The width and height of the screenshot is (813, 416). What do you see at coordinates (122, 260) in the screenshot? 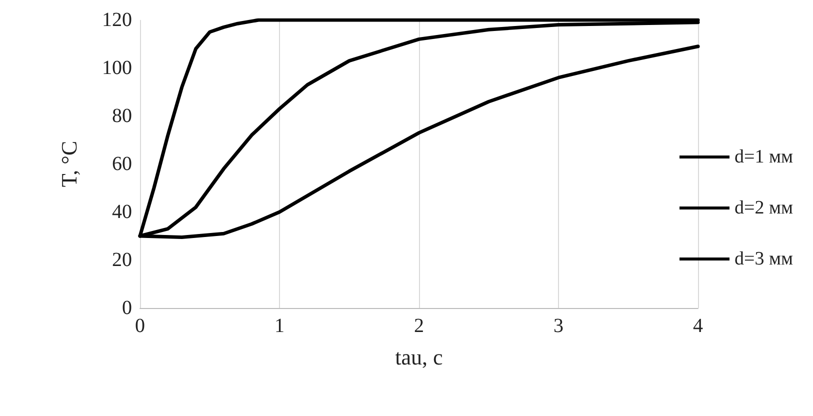
I see `y-tick-label: 20` at bounding box center [122, 260].